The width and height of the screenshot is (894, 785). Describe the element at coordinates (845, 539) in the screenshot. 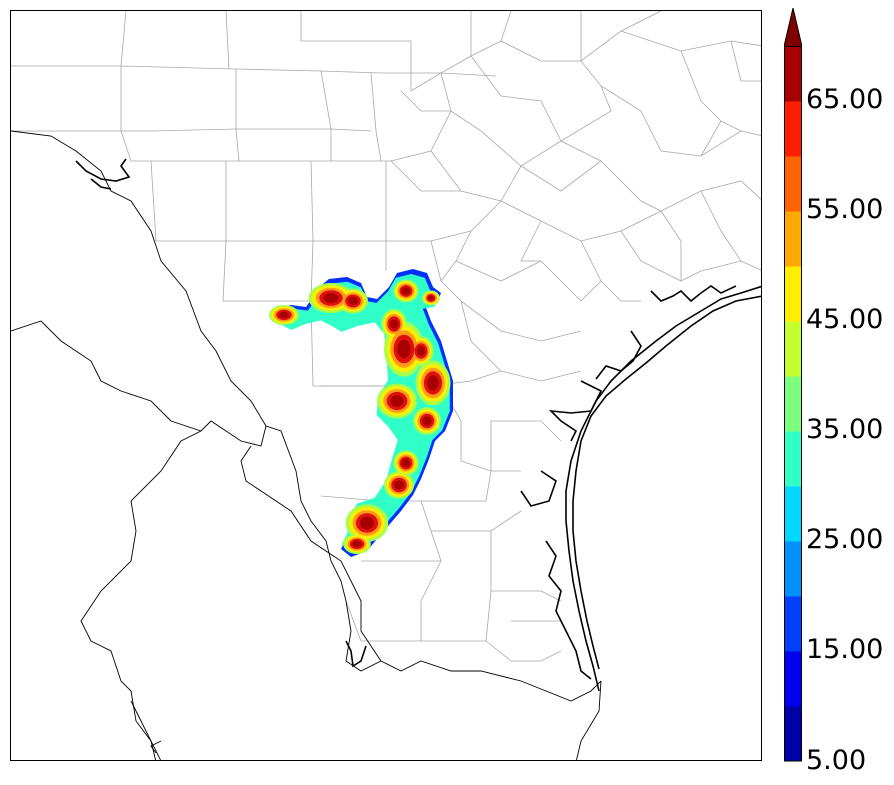

I see `colorbar-label-25: 25.00` at that location.